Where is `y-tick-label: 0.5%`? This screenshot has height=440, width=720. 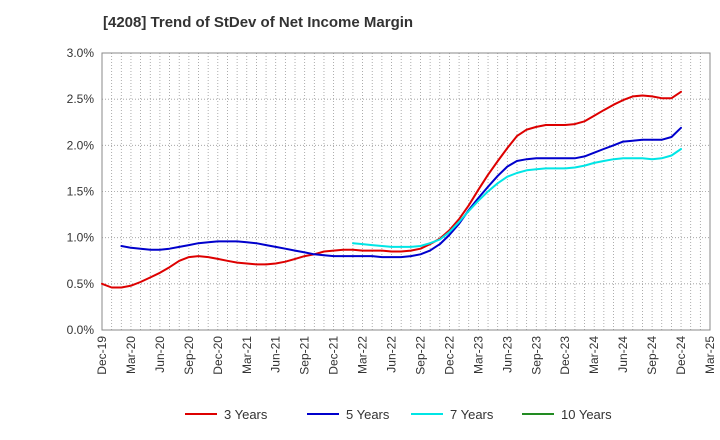 y-tick-label: 0.5% is located at coordinates (81, 284).